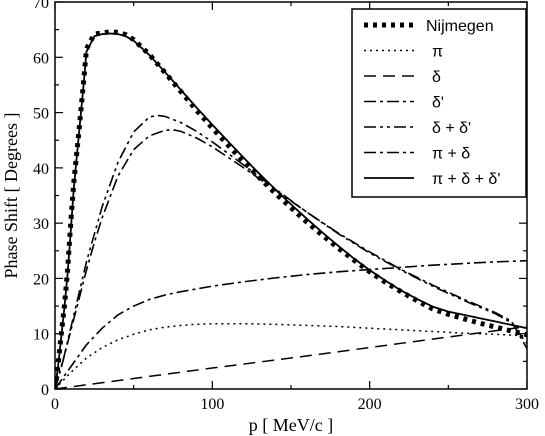 Image resolution: width=545 pixels, height=436 pixels. Describe the element at coordinates (41, 335) in the screenshot. I see `y-tick-label: 10` at that location.